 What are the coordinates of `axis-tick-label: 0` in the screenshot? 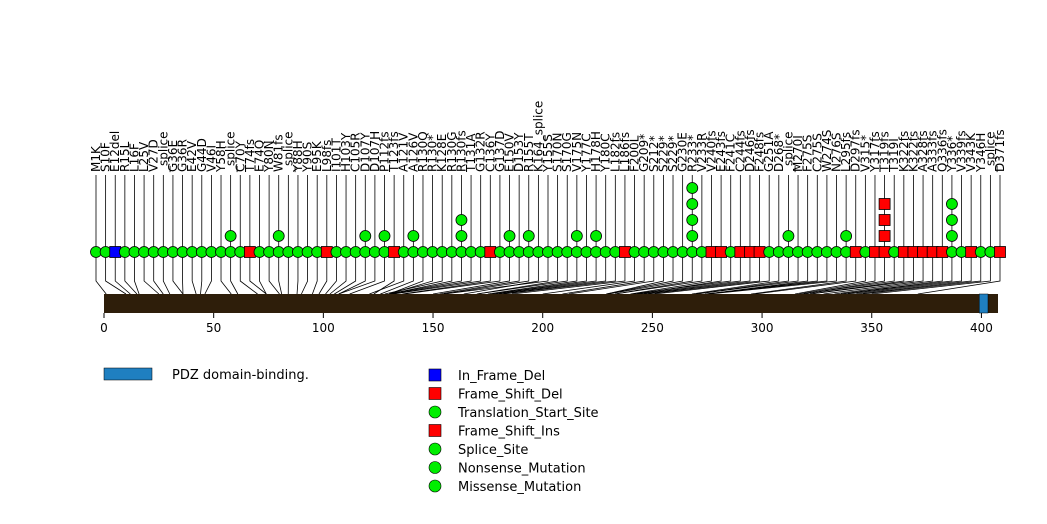 It's located at (104, 328).